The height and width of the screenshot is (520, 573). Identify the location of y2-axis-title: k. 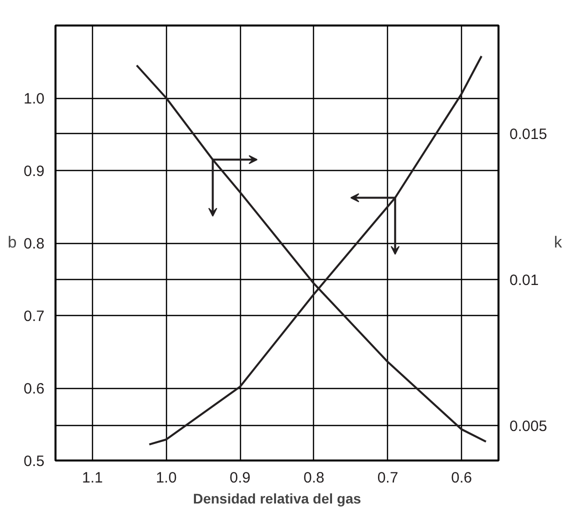
(559, 243).